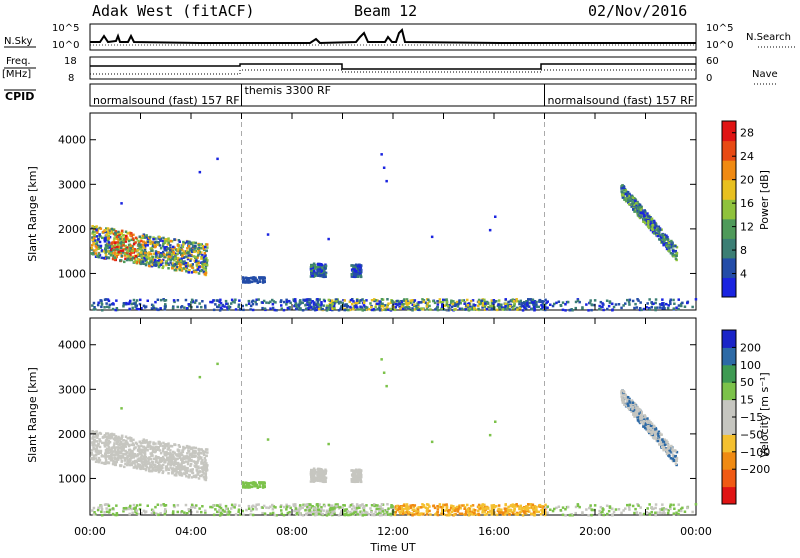  I want to click on freq-panel, so click(393, 68).